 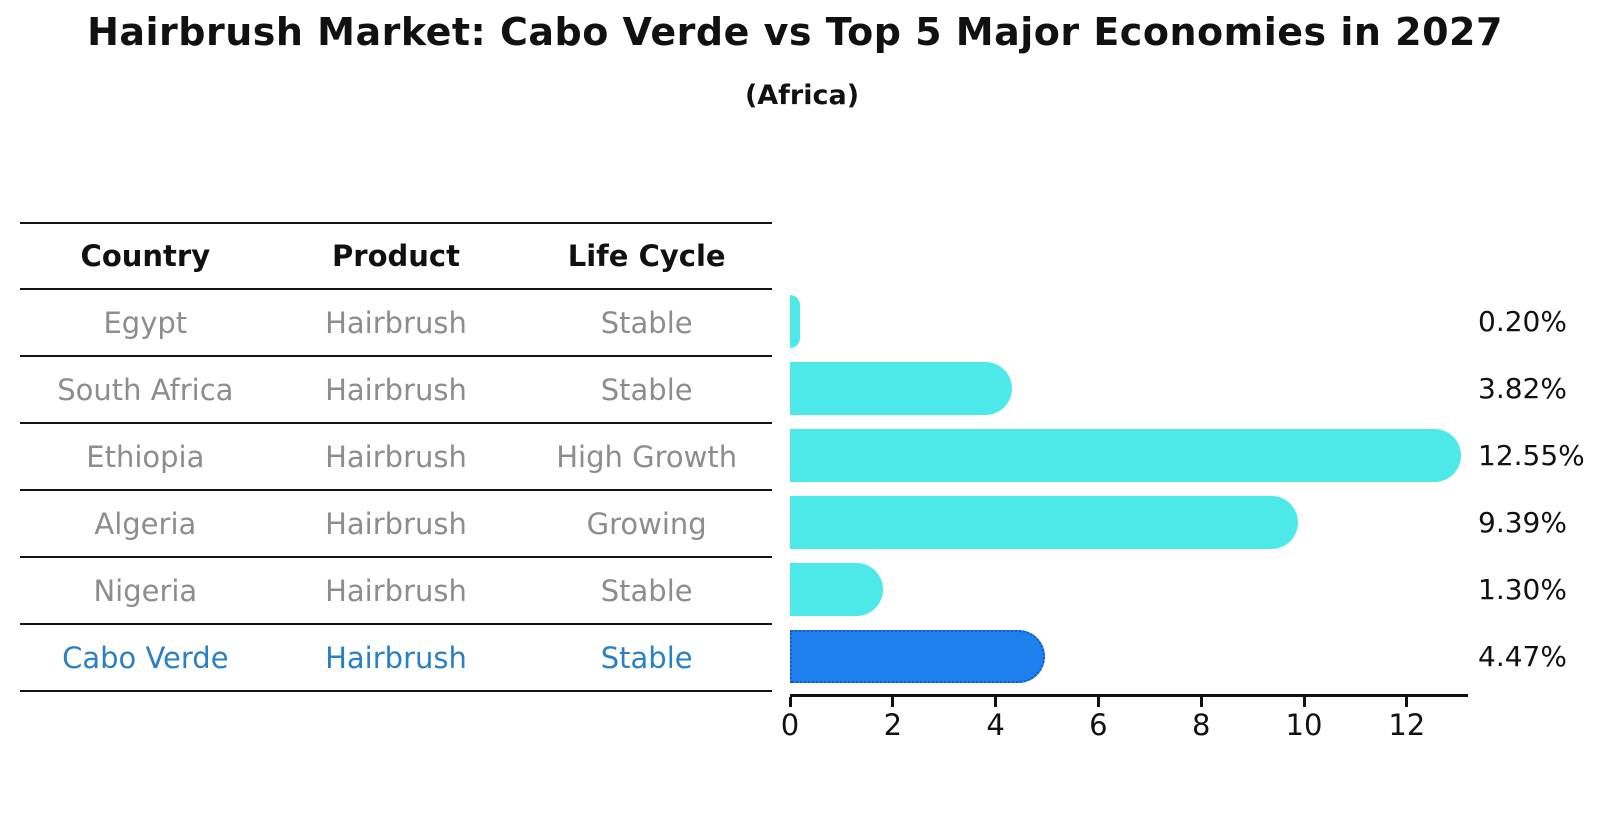 I want to click on x-tick-label: 6, so click(x=1098, y=725).